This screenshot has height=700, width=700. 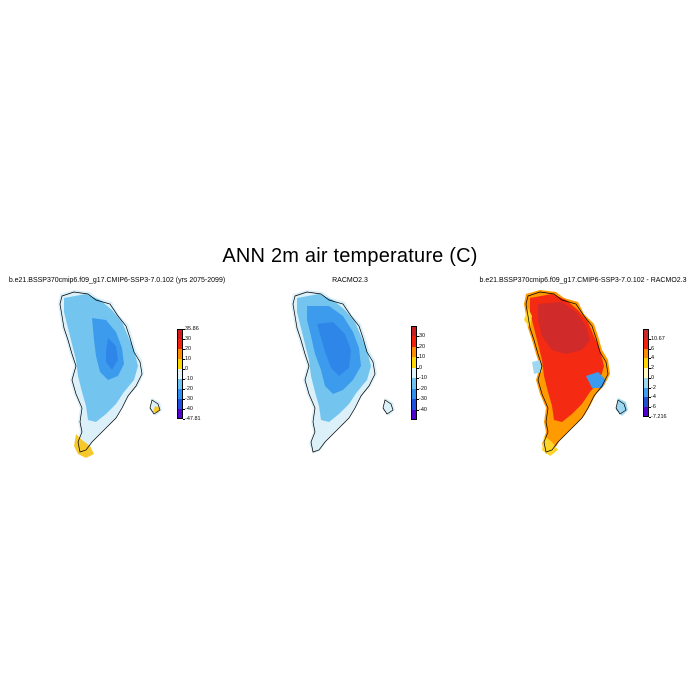 I want to click on colorbar-label: -6, so click(x=653, y=407).